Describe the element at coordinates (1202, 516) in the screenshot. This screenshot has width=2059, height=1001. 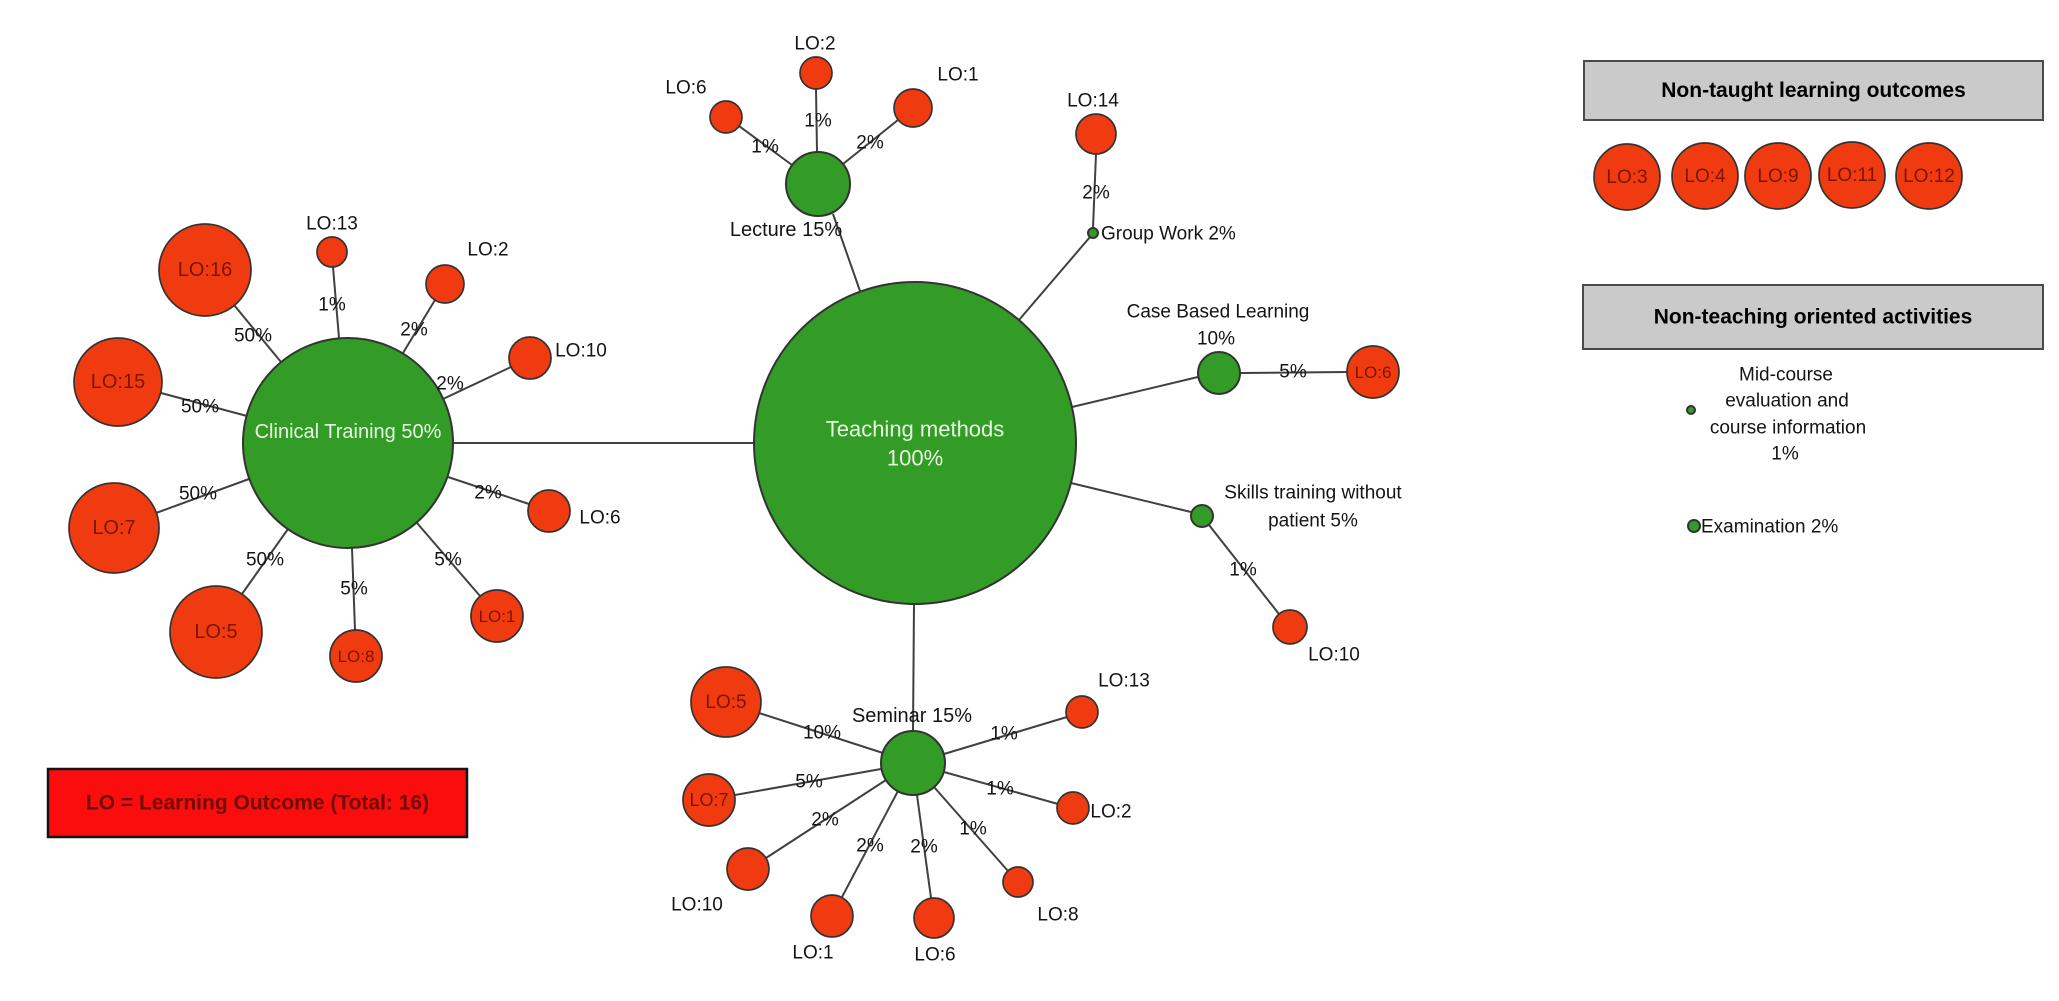
I see `node-skills-training` at that location.